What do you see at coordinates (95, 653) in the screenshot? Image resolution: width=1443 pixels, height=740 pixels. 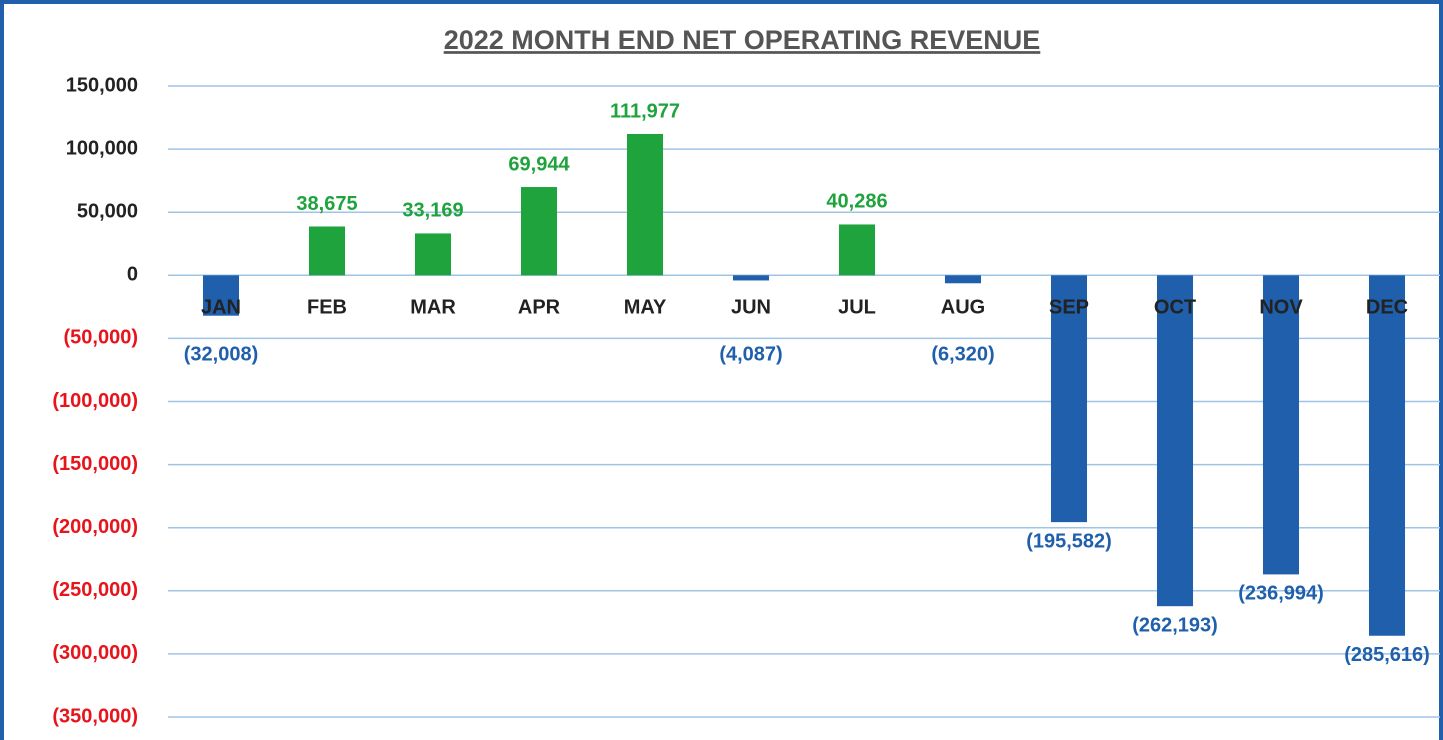 I see `y-tick-label: (300,000)` at bounding box center [95, 653].